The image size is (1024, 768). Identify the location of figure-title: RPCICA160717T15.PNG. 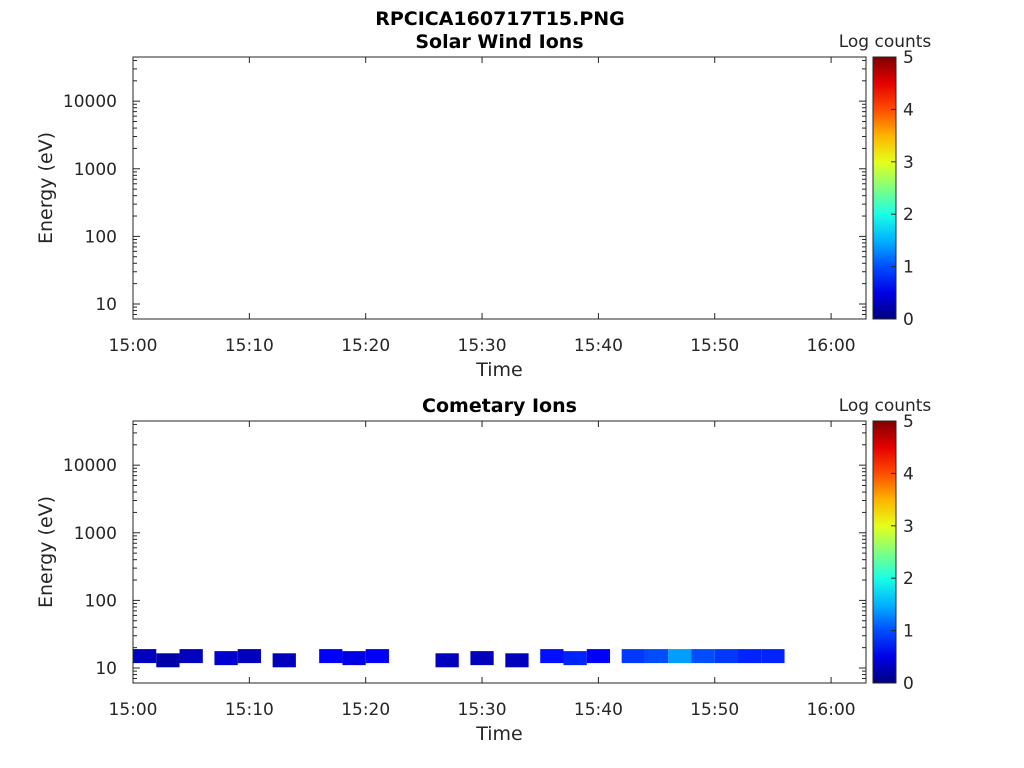
(500, 19).